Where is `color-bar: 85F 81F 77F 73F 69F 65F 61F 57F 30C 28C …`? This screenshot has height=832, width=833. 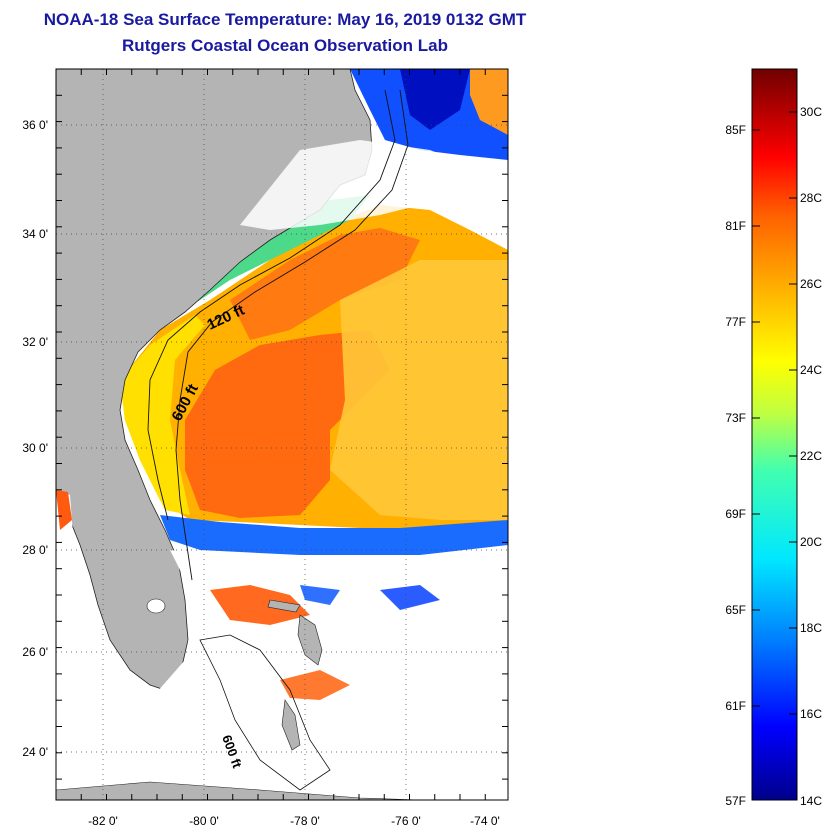
color-bar: 85F 81F 77F 73F 69F 65F 61F 57F 30C 28C … is located at coordinates (773, 438).